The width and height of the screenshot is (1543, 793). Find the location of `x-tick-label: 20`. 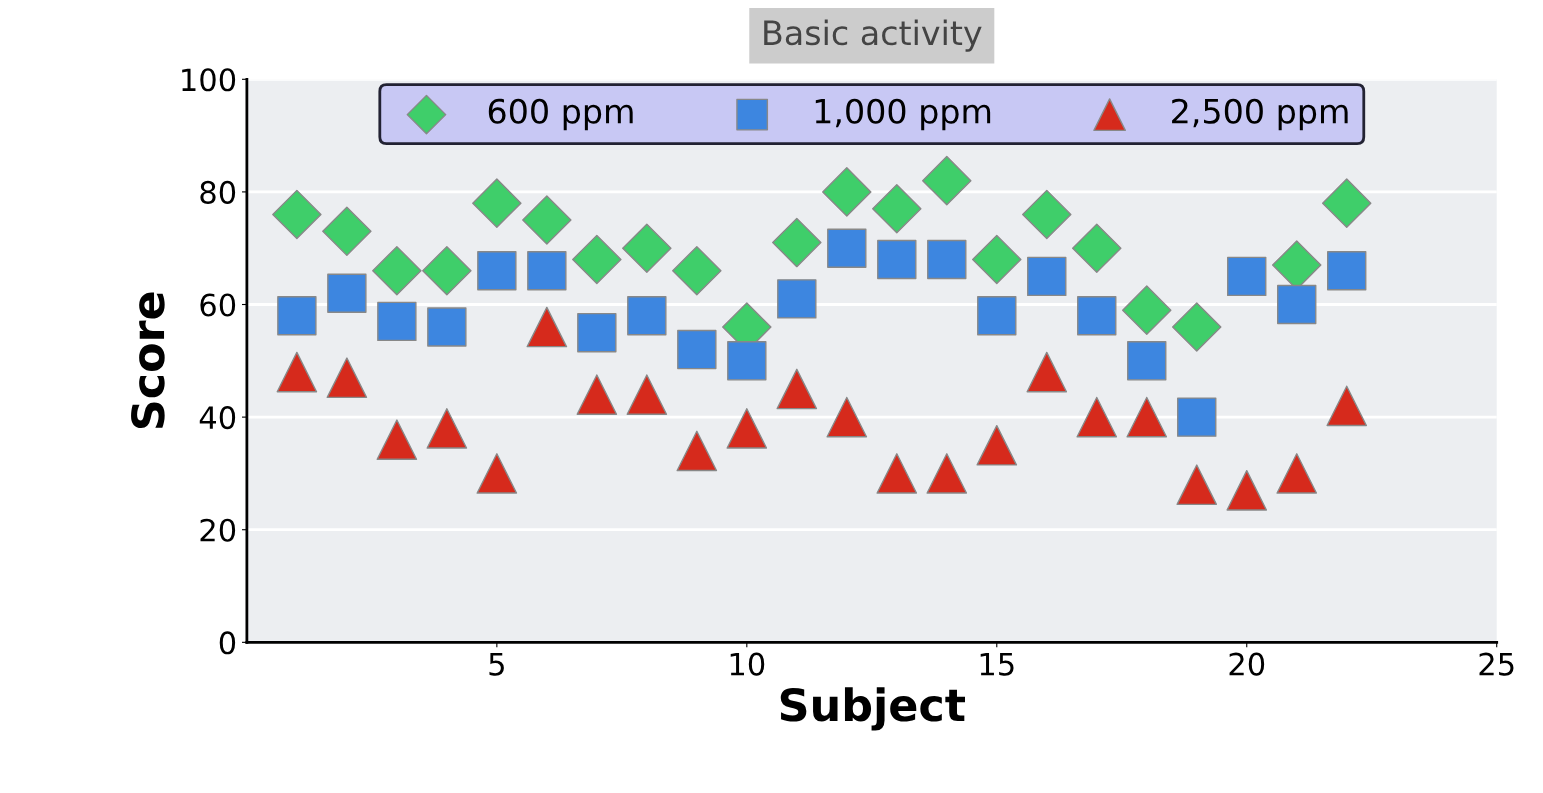

x-tick-label: 20 is located at coordinates (1247, 664).